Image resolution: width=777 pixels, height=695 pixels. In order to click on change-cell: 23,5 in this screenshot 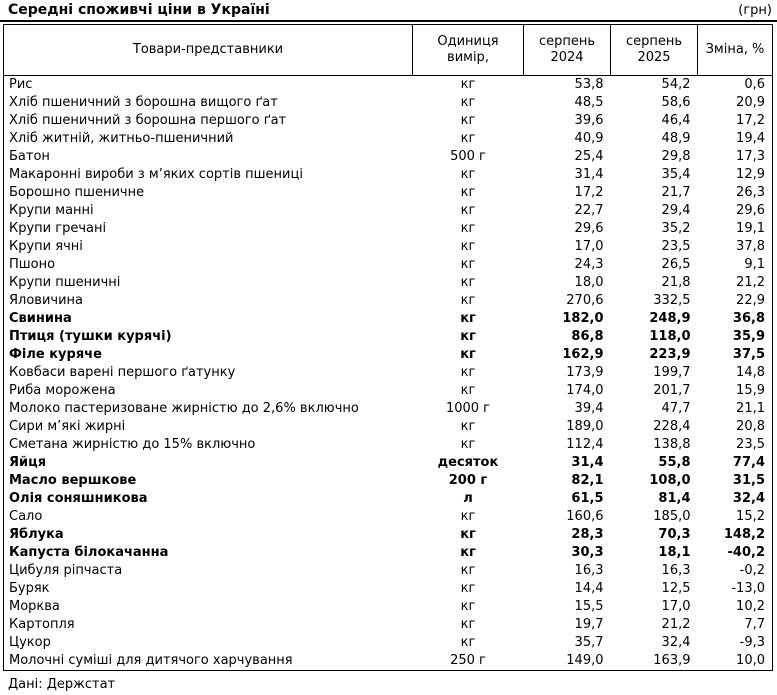, I will do `click(750, 444)`.